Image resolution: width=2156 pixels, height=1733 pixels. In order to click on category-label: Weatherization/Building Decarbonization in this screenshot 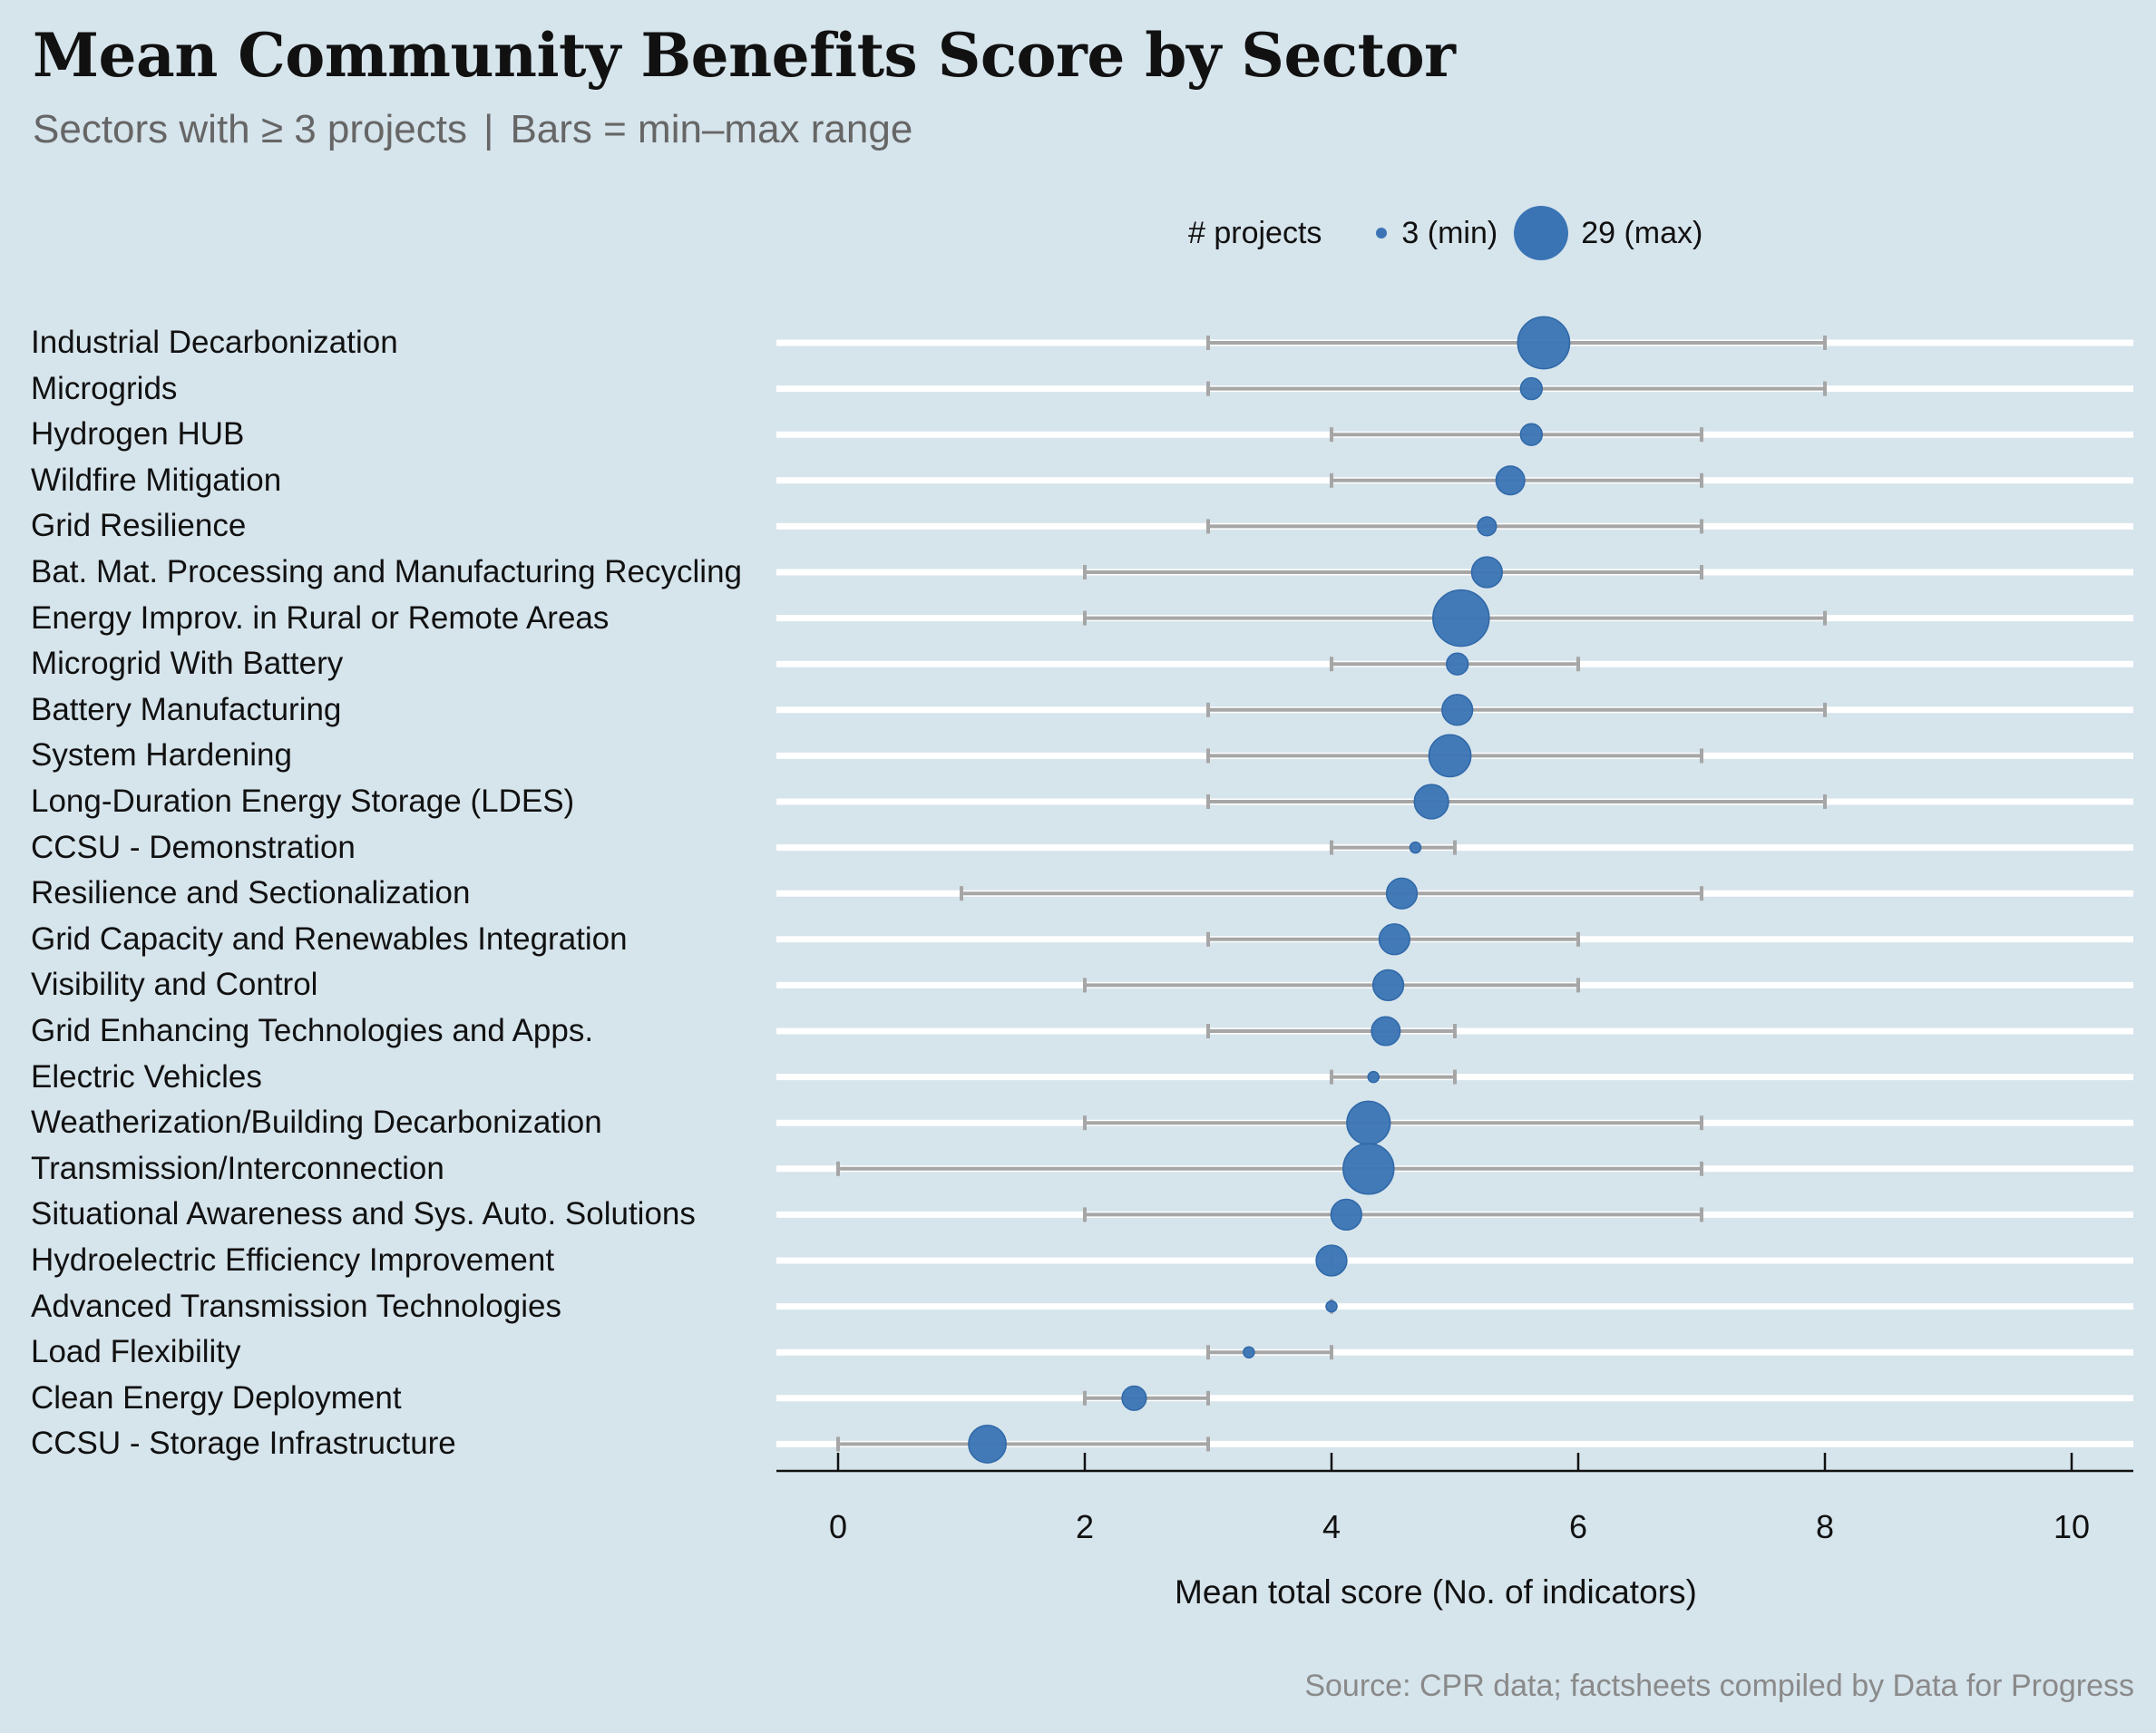, I will do `click(316, 1123)`.